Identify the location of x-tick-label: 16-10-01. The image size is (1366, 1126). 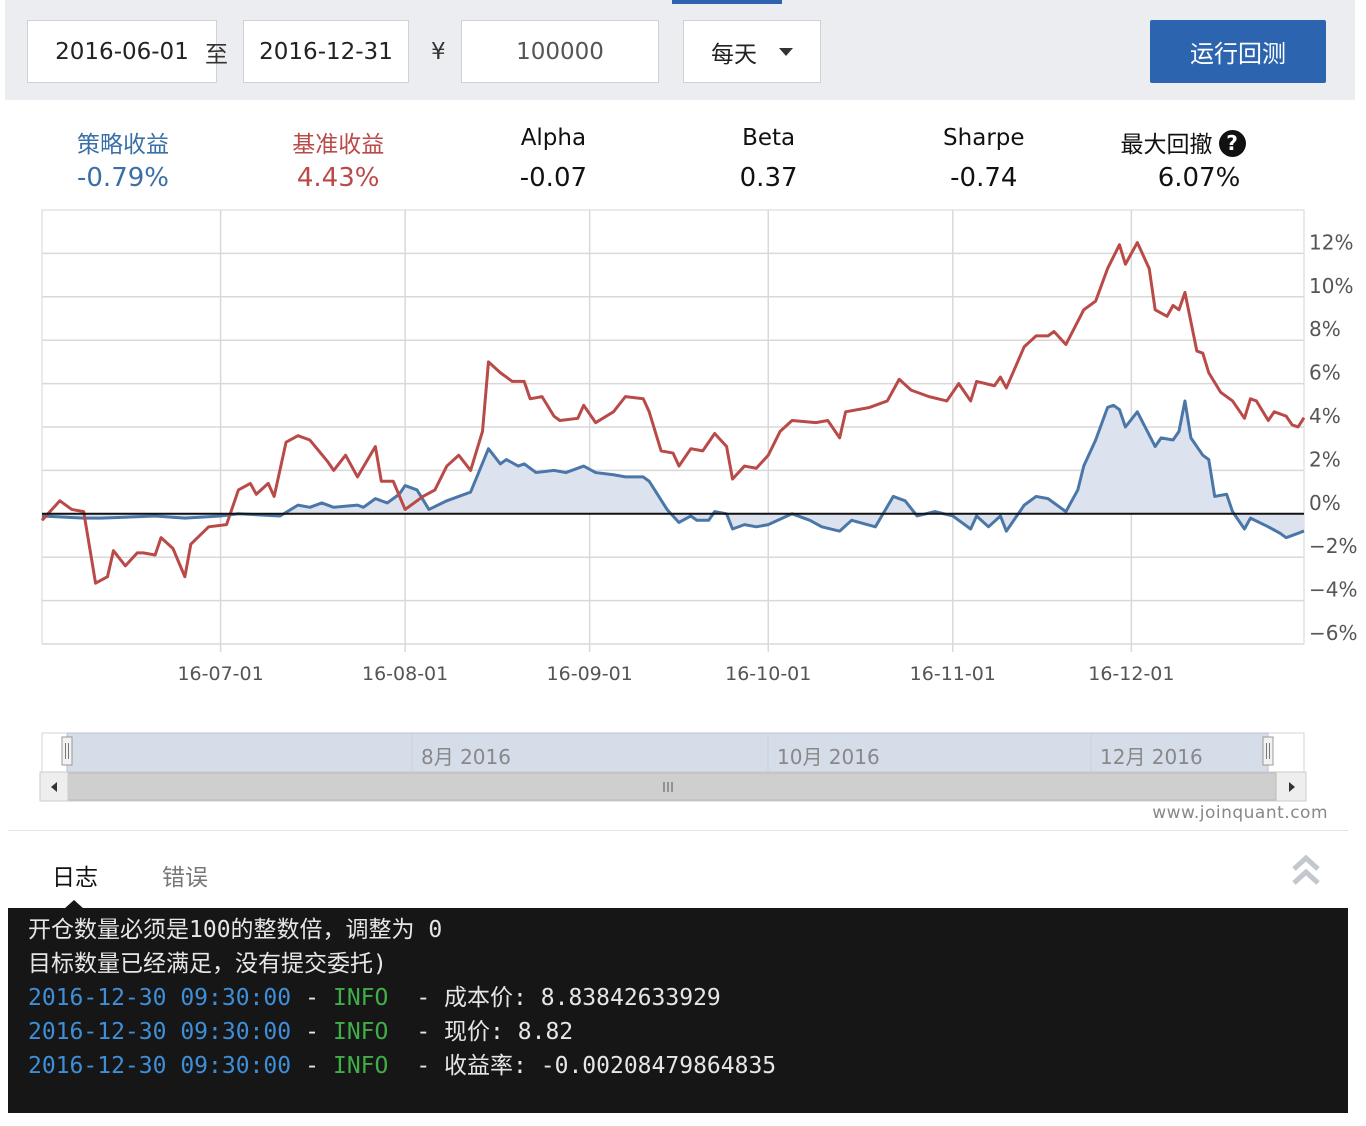
(768, 674).